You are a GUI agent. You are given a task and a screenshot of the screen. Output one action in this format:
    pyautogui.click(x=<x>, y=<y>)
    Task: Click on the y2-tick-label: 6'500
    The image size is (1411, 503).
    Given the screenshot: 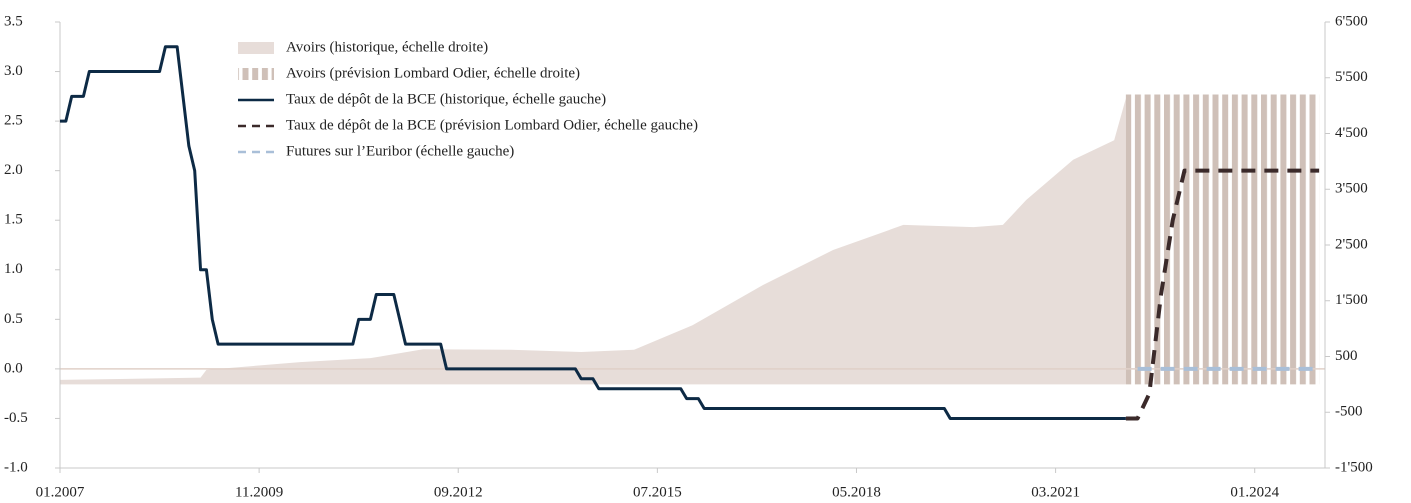 What is the action you would take?
    pyautogui.click(x=1351, y=21)
    